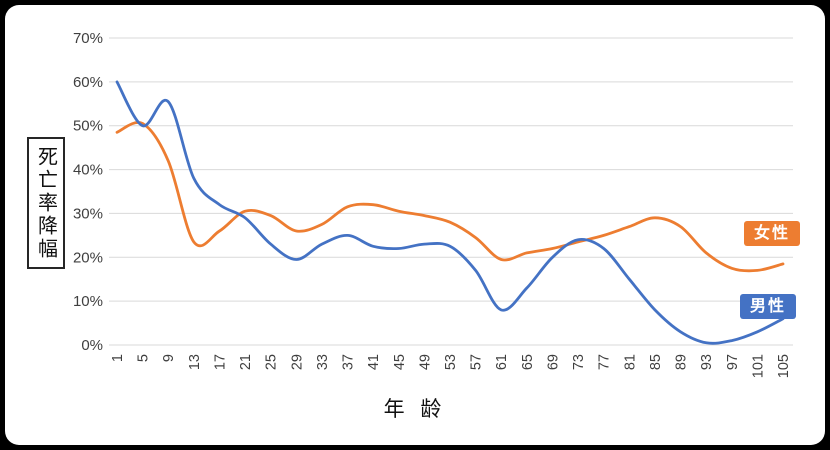  Describe the element at coordinates (92, 345) in the screenshot. I see `svg-text: 0%` at that location.